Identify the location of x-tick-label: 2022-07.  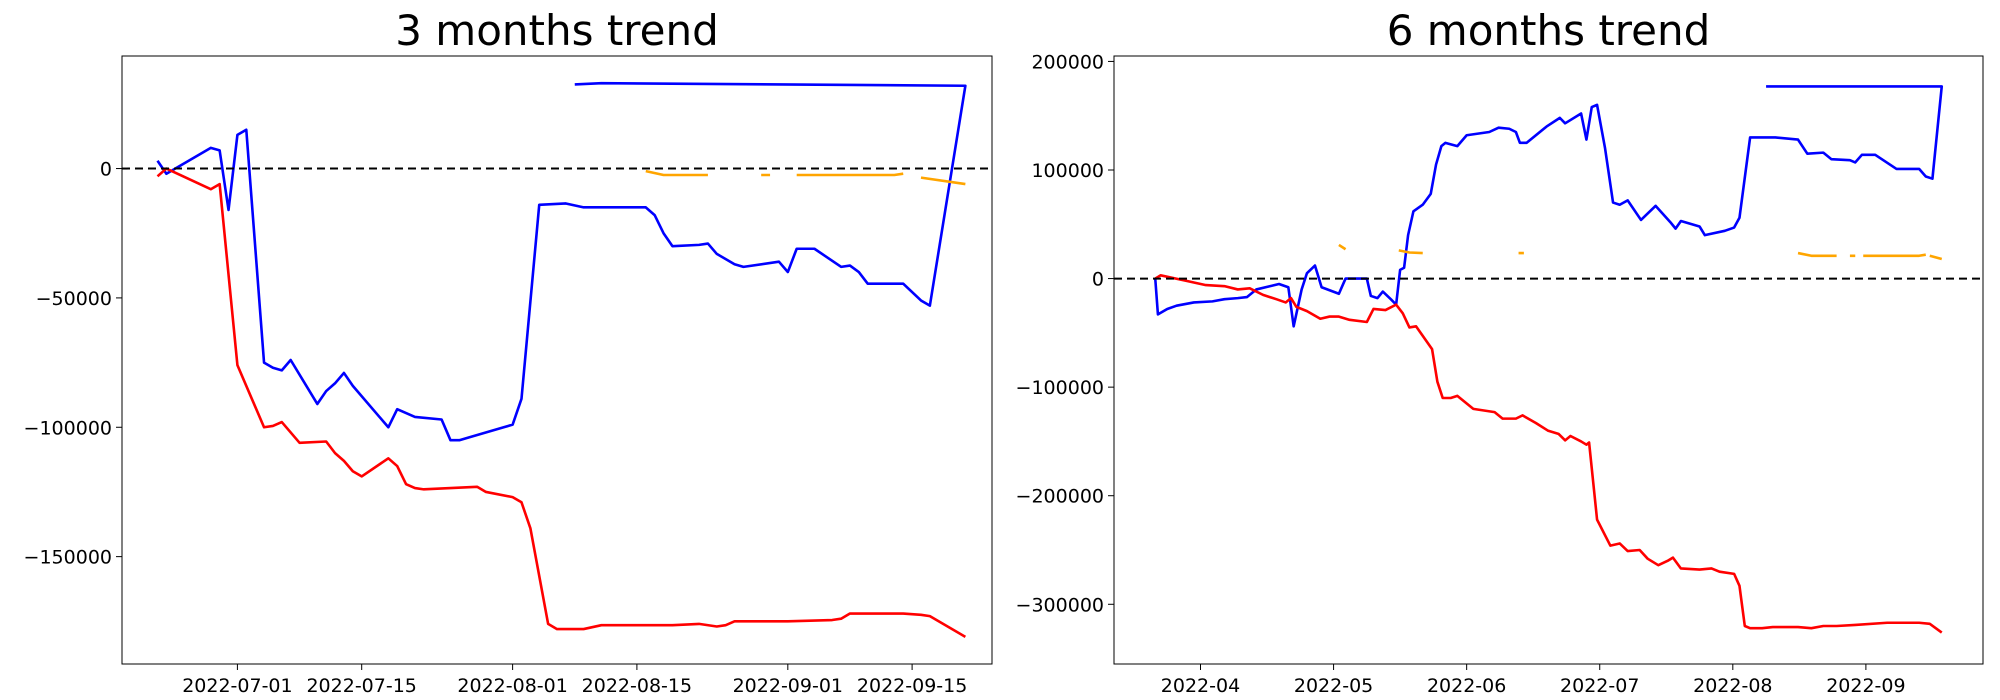
(1599, 686).